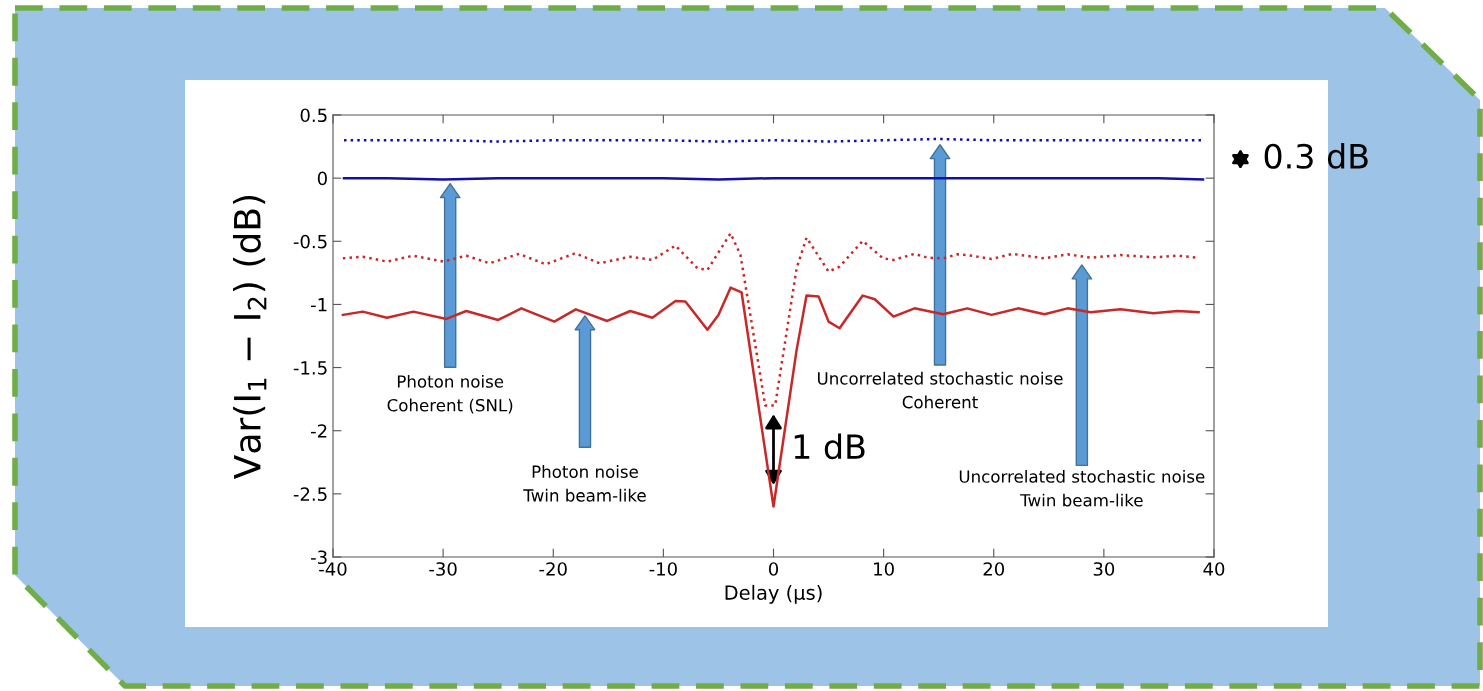 The width and height of the screenshot is (1483, 691). I want to click on x-tick-label: -40, so click(333, 569).